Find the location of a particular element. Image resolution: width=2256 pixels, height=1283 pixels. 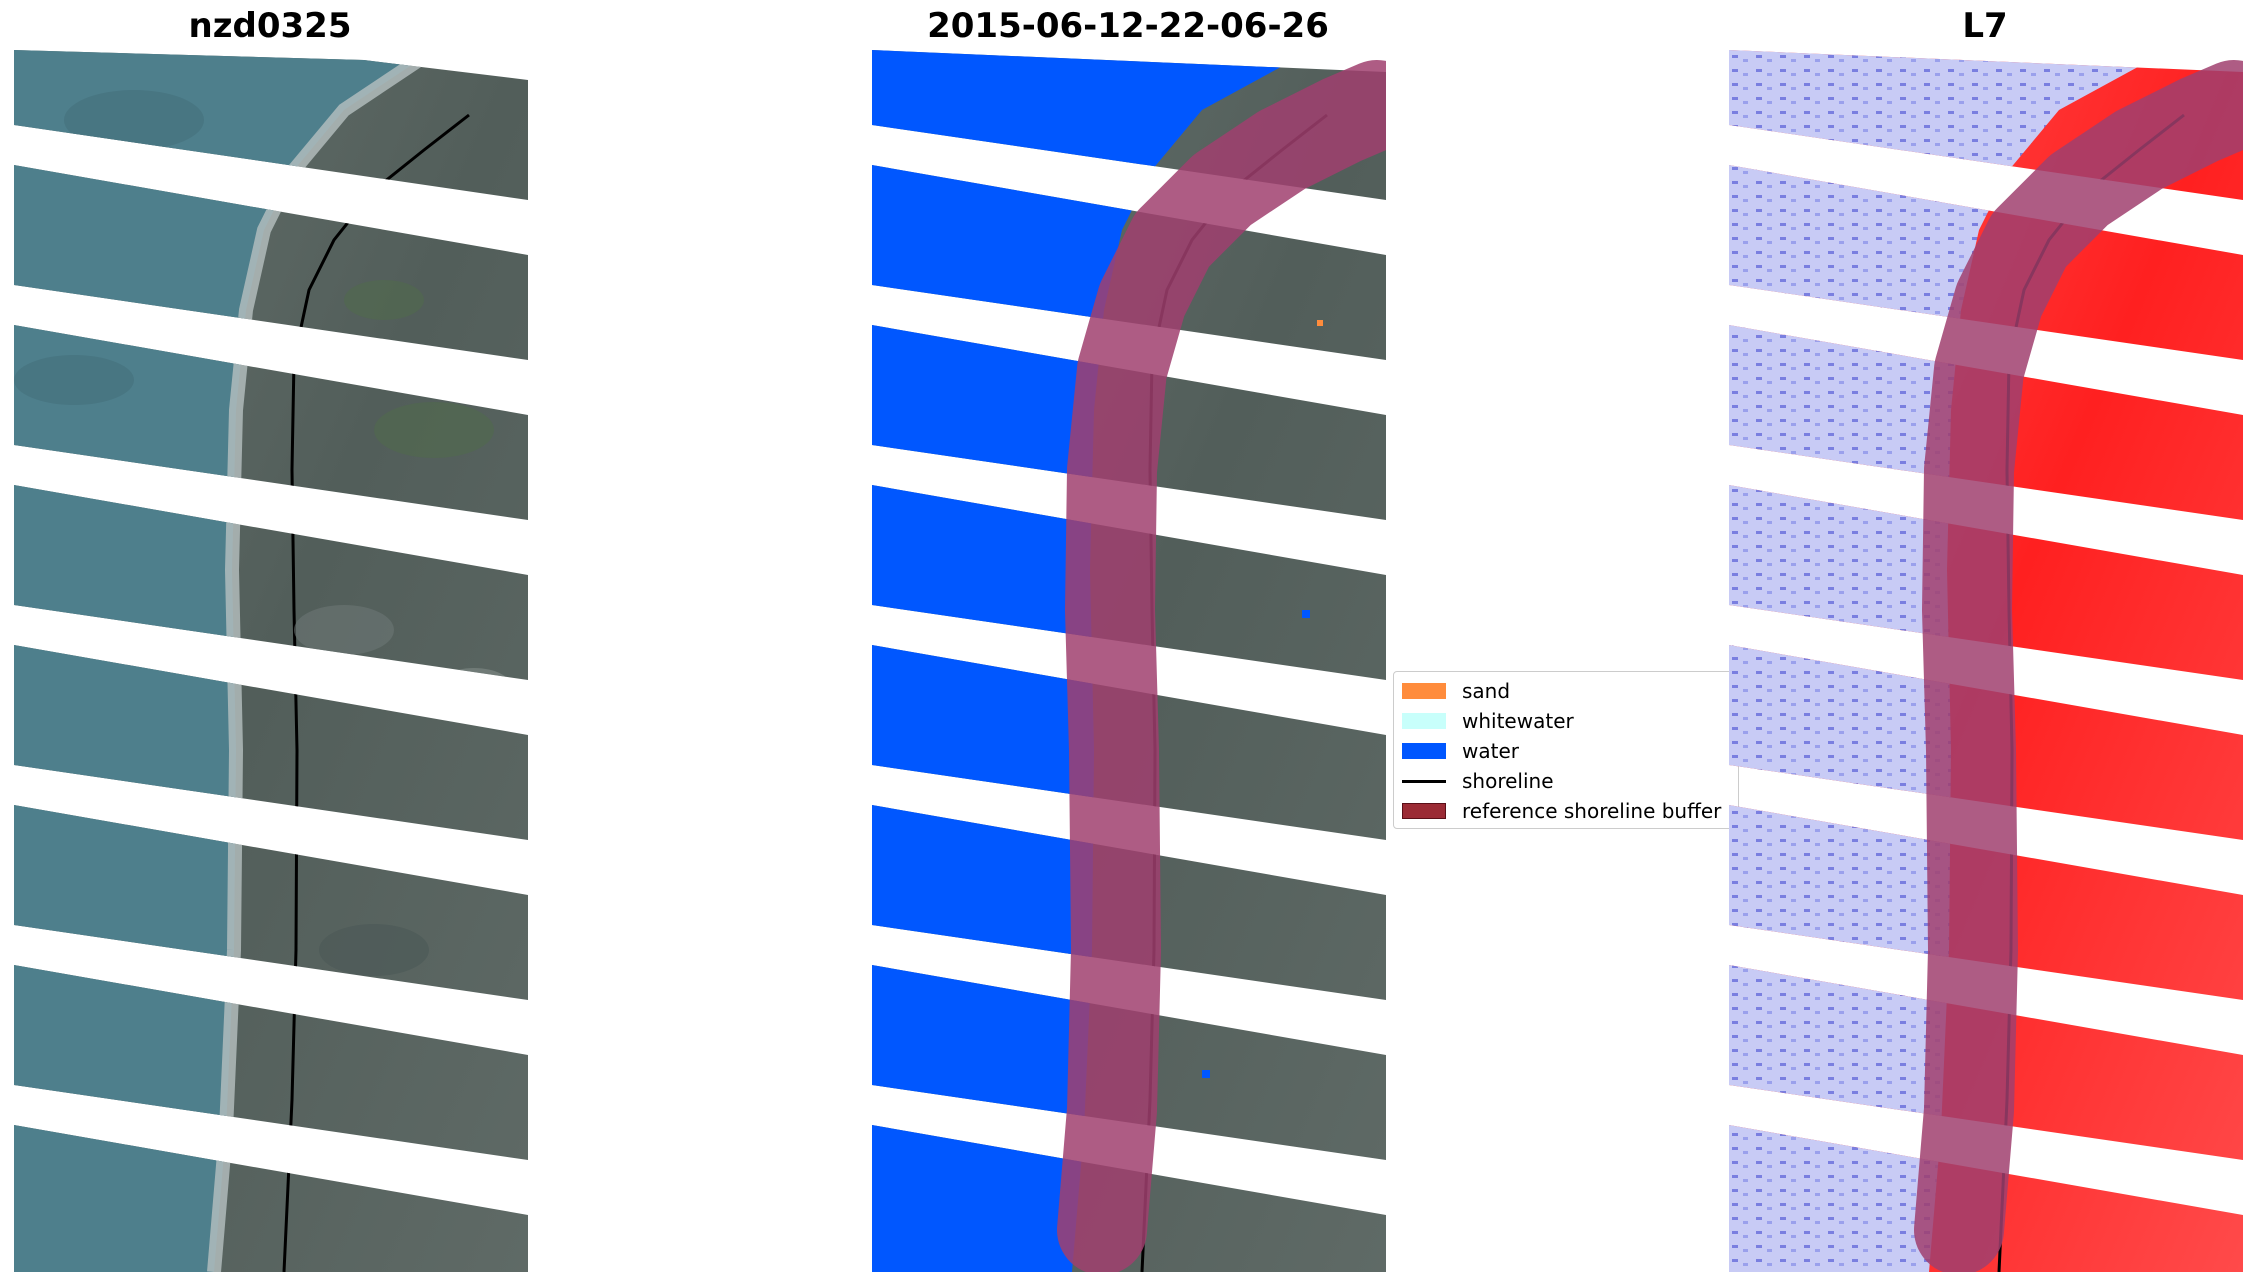

legend-item-buffer: reference shoreline buffer is located at coordinates (1561, 811).